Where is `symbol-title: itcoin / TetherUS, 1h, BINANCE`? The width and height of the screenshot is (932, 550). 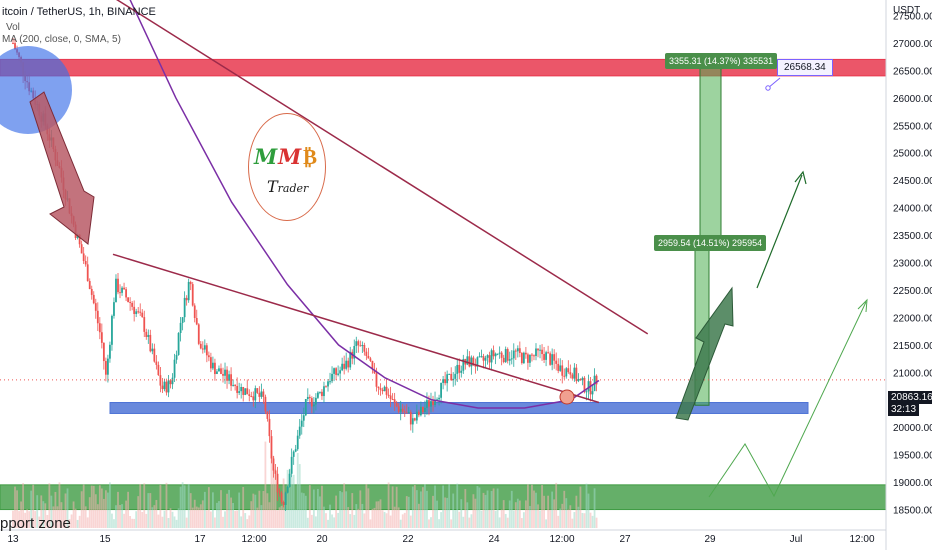
symbol-title: itcoin / TetherUS, 1h, BINANCE is located at coordinates (79, 12).